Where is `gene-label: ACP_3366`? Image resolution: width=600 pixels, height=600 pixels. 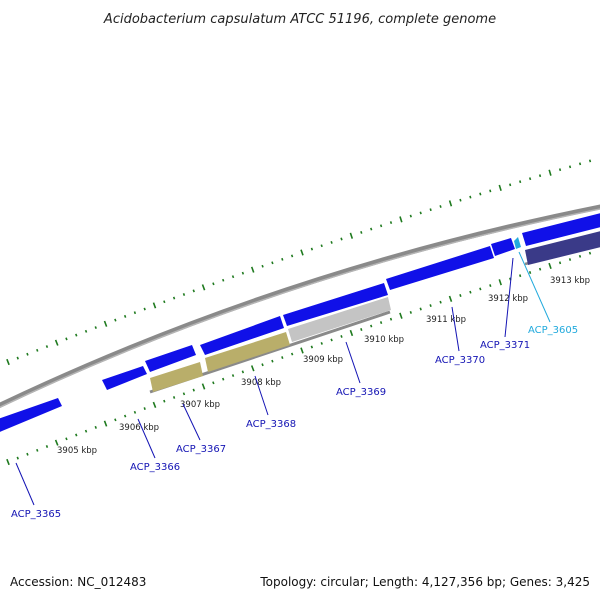 gene-label: ACP_3366 is located at coordinates (155, 467).